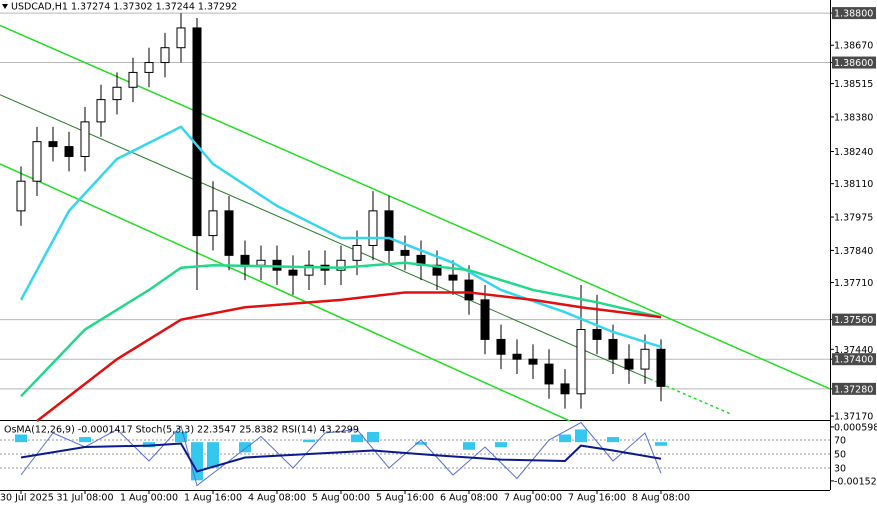  What do you see at coordinates (853, 184) in the screenshot?
I see `y-tick-label: 1.38110` at bounding box center [853, 184].